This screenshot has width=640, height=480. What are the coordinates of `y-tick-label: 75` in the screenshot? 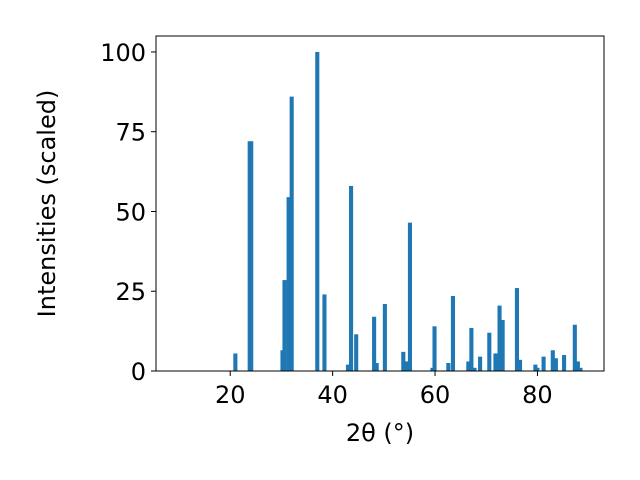 It's located at (130, 133).